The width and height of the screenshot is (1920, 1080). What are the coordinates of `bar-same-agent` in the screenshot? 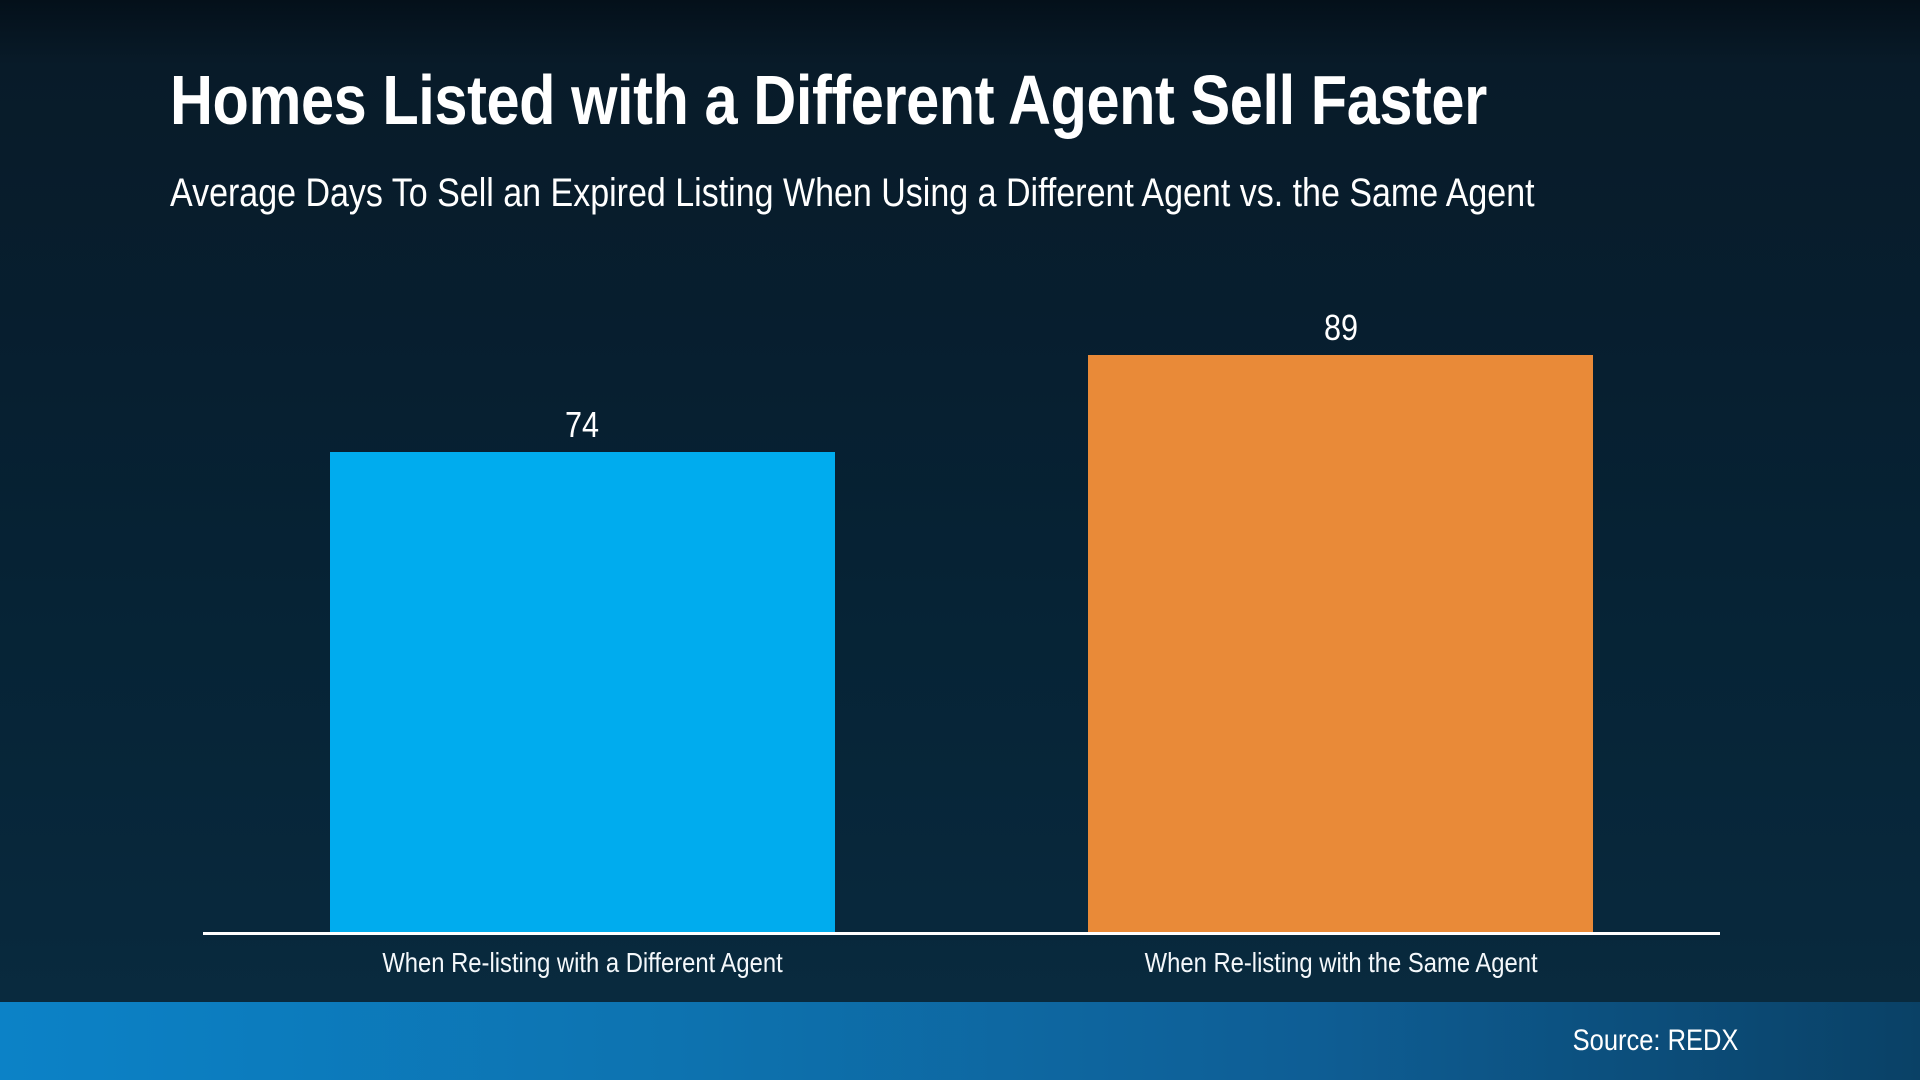 It's located at (1341, 643).